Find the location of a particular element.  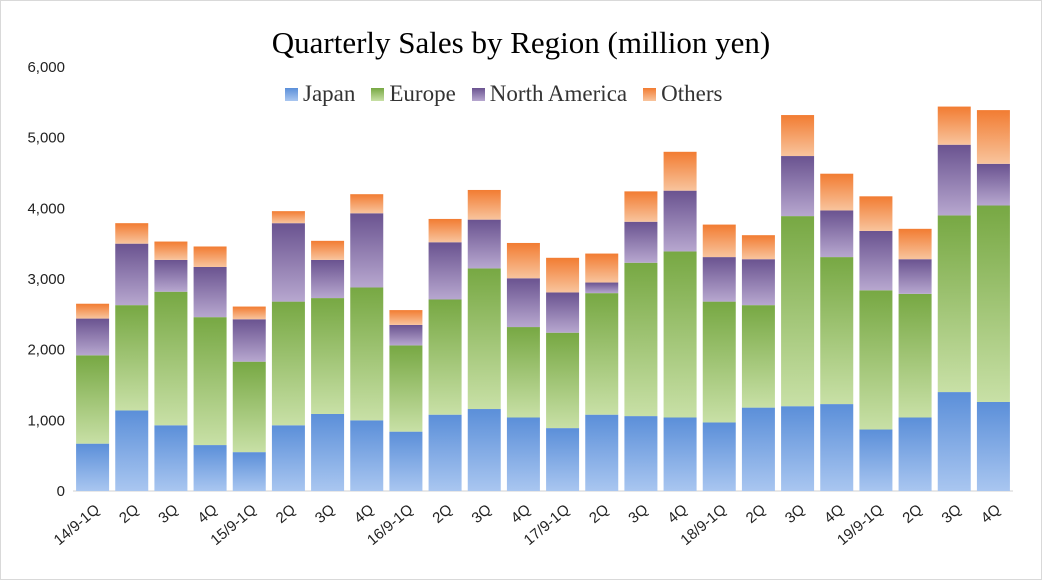

legend-label-japan: Japan is located at coordinates (329, 93).